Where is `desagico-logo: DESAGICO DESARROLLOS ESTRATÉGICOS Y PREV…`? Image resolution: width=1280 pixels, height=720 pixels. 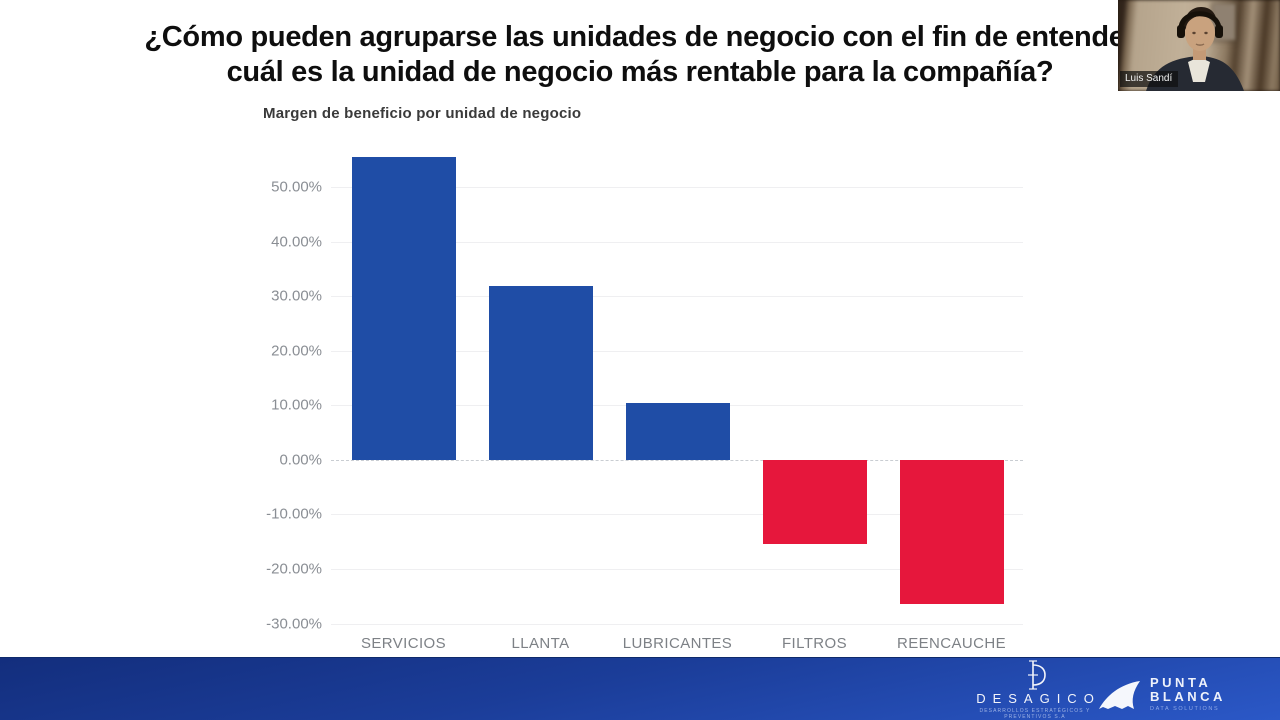 desagico-logo: DESAGICO DESARROLLOS ESTRATÉGICOS Y PREV… is located at coordinates (1035, 690).